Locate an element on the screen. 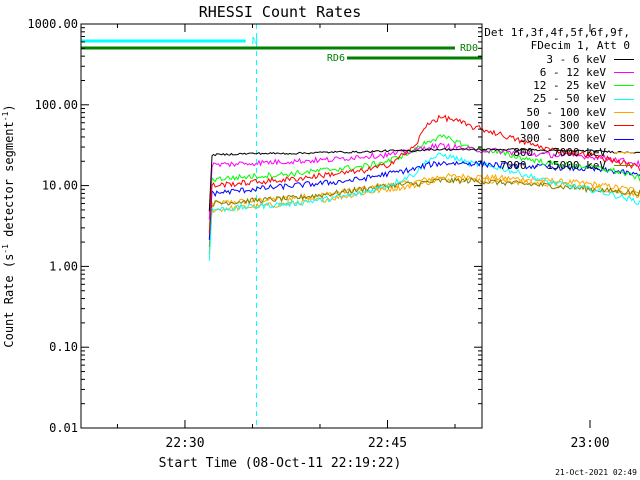 Image resolution: width=640 pixels, height=480 pixels. y-tick-label: 0.10 is located at coordinates (63, 347).